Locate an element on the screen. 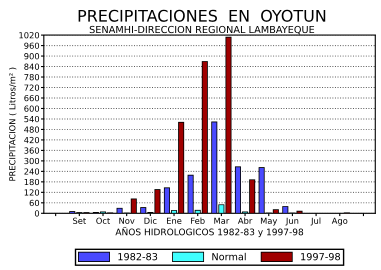 The image size is (381, 270). legend-label: 1997-98 is located at coordinates (320, 256).